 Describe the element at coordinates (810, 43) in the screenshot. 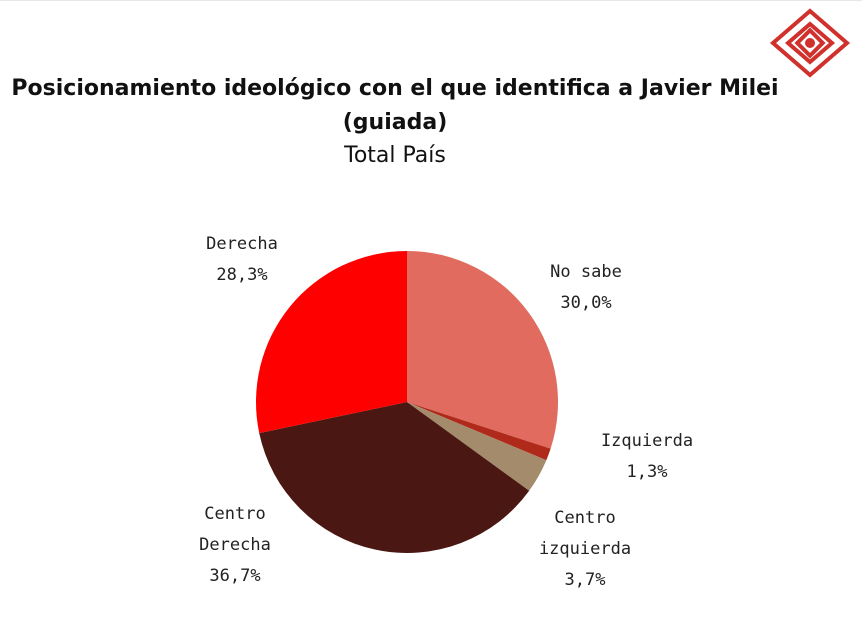

I see `diamond-logo-icon` at that location.